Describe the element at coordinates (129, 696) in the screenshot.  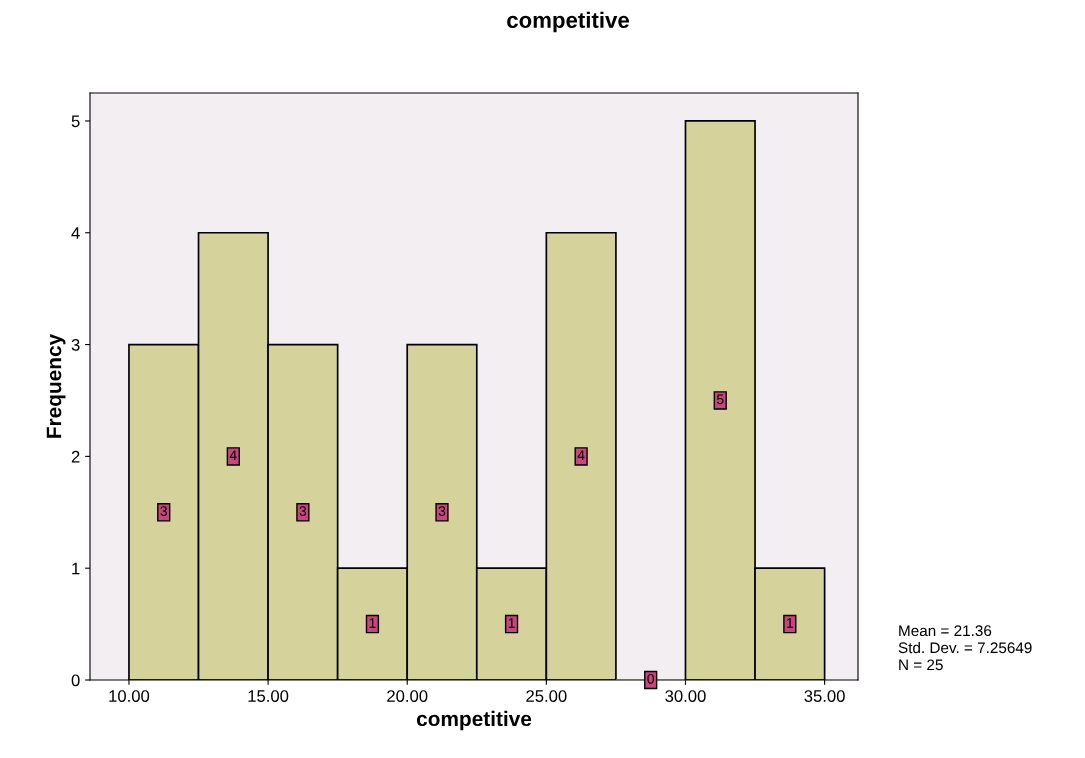
I see `x-tick-label: 10.00` at that location.